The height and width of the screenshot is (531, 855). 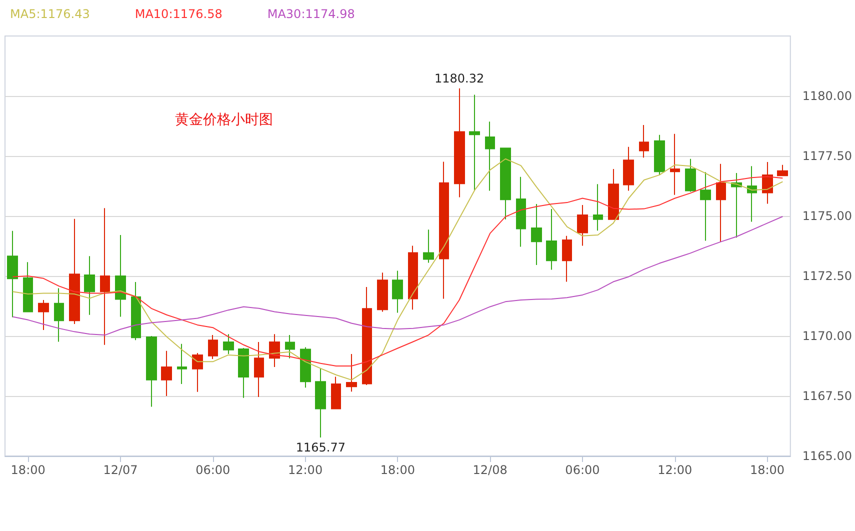 I want to click on y-tick-label: 1180.00, so click(x=827, y=96).